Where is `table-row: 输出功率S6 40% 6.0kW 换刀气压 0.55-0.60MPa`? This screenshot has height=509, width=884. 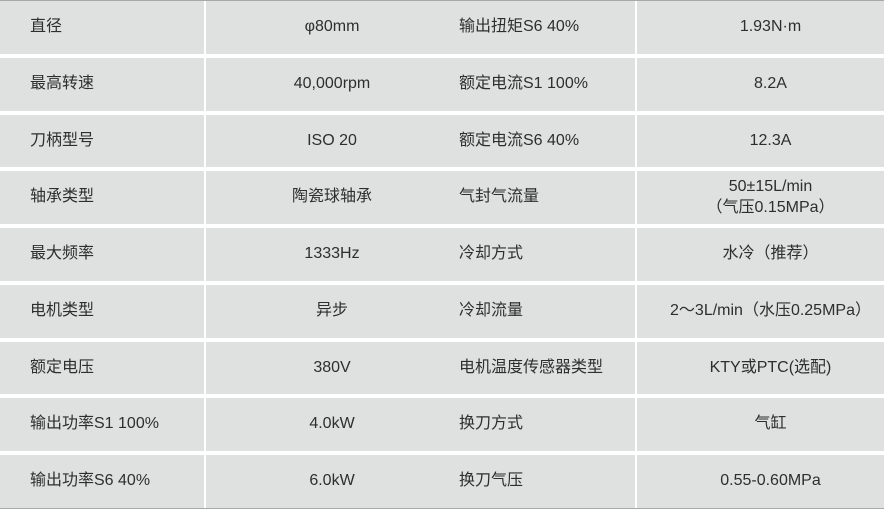
table-row: 输出功率S6 40% 6.0kW 换刀气压 0.55-0.60MPa is located at coordinates (442, 481).